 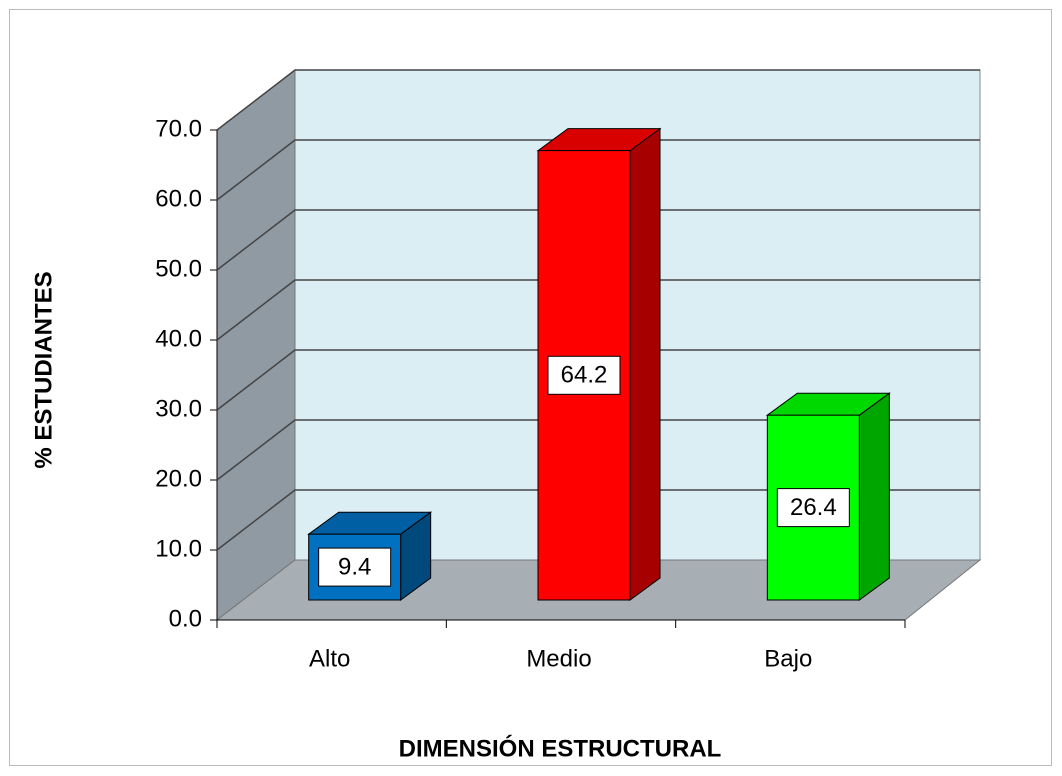 What do you see at coordinates (178, 128) in the screenshot?
I see `y-tick-label: 70.0` at bounding box center [178, 128].